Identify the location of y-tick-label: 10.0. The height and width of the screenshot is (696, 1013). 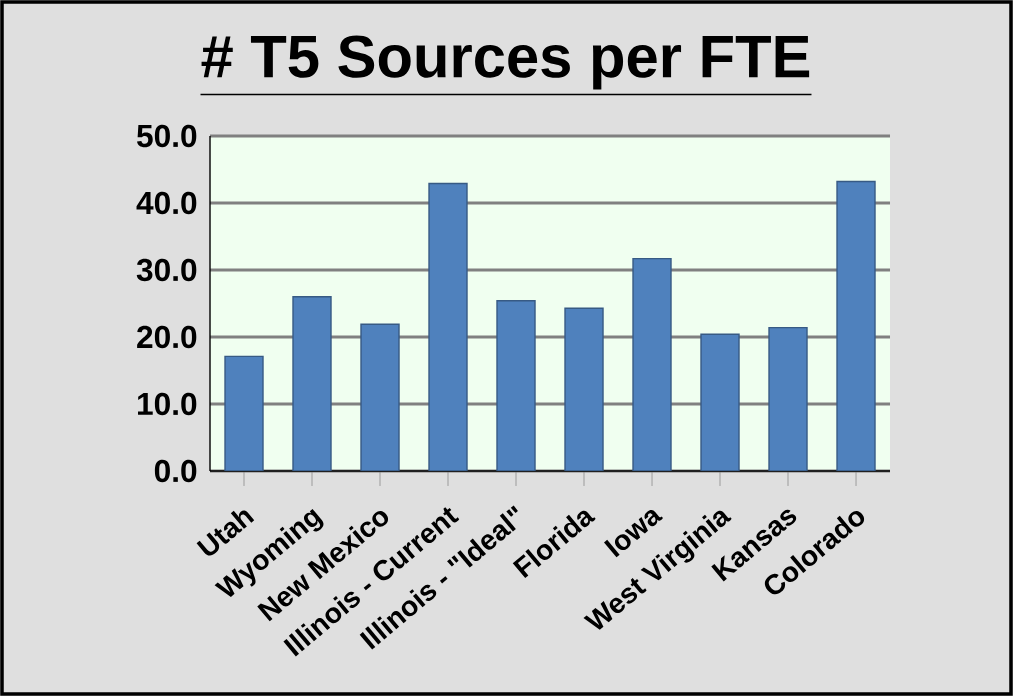
(167, 404).